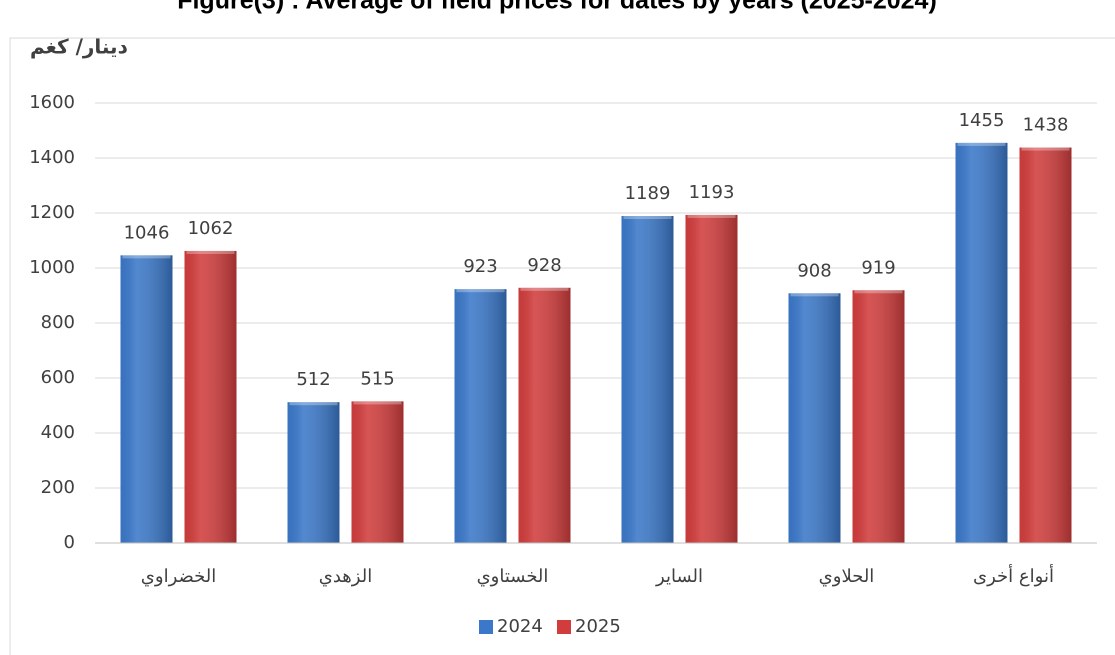 This screenshot has height=655, width=1115. Describe the element at coordinates (52, 212) in the screenshot. I see `y-tick-label: 1200` at that location.